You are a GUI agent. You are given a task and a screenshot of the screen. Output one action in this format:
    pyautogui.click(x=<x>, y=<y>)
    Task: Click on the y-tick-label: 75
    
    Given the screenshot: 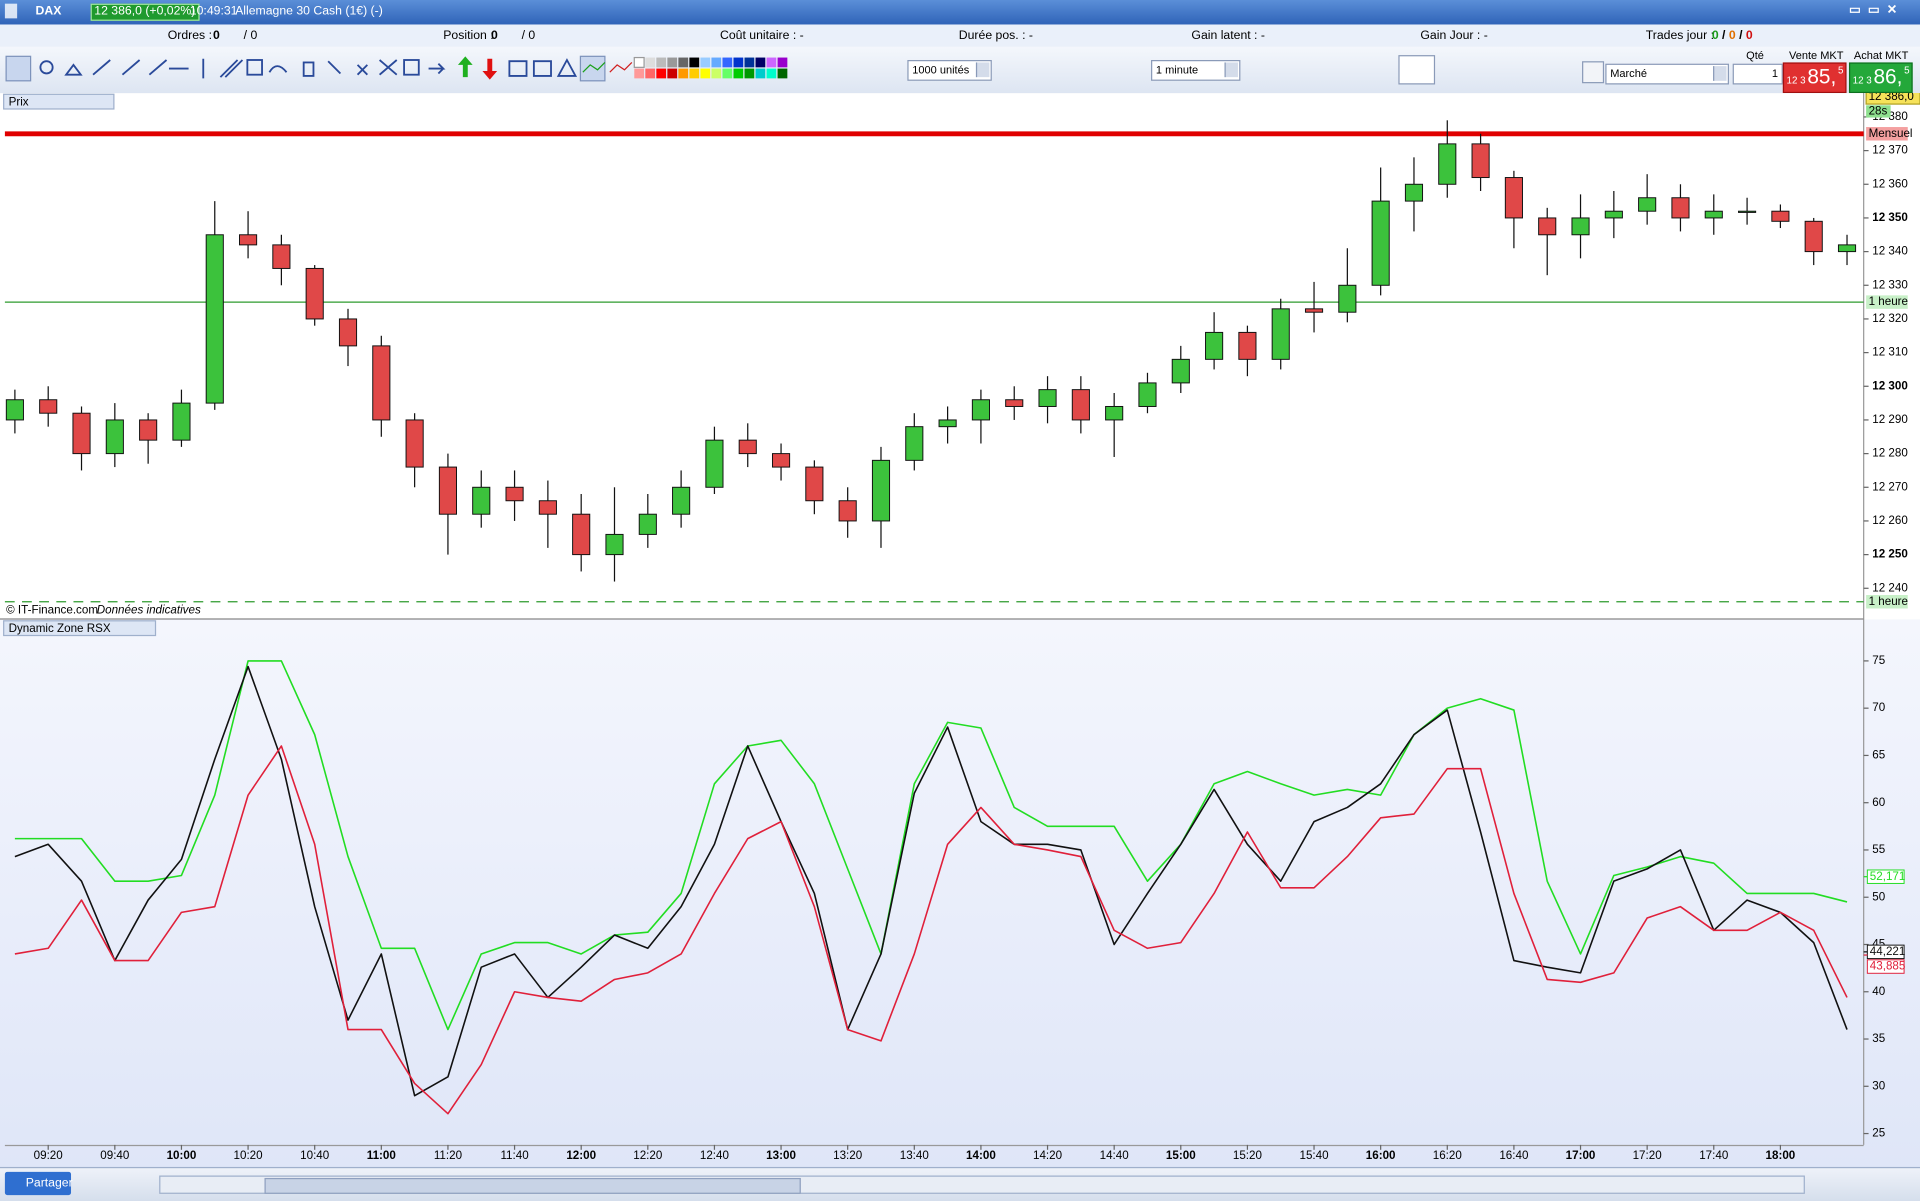 What is the action you would take?
    pyautogui.click(x=1878, y=660)
    